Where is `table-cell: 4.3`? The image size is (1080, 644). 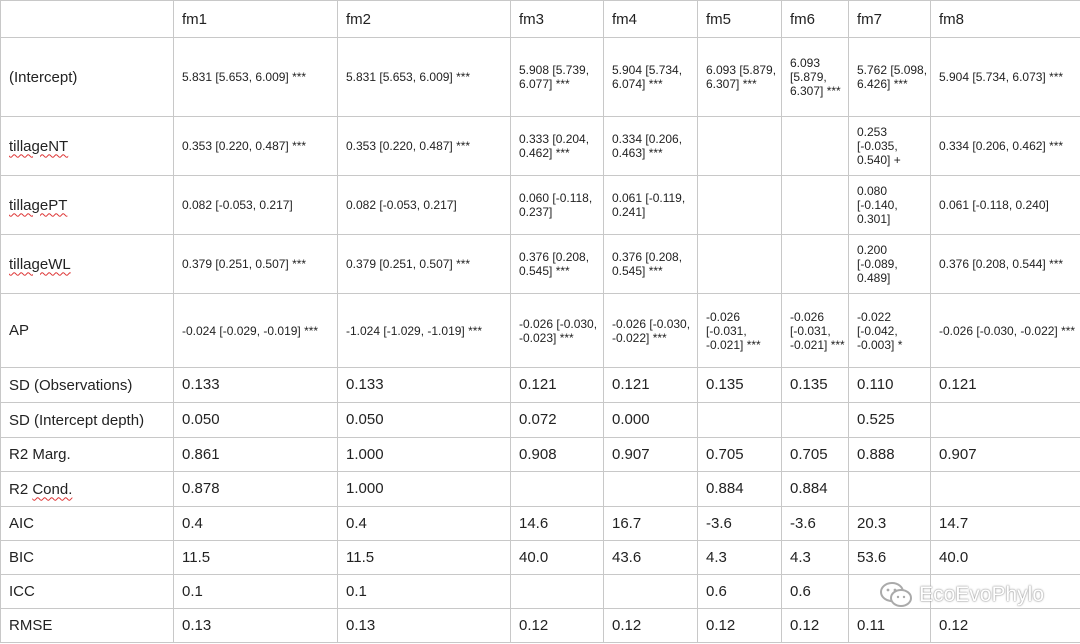 table-cell: 4.3 is located at coordinates (739, 557).